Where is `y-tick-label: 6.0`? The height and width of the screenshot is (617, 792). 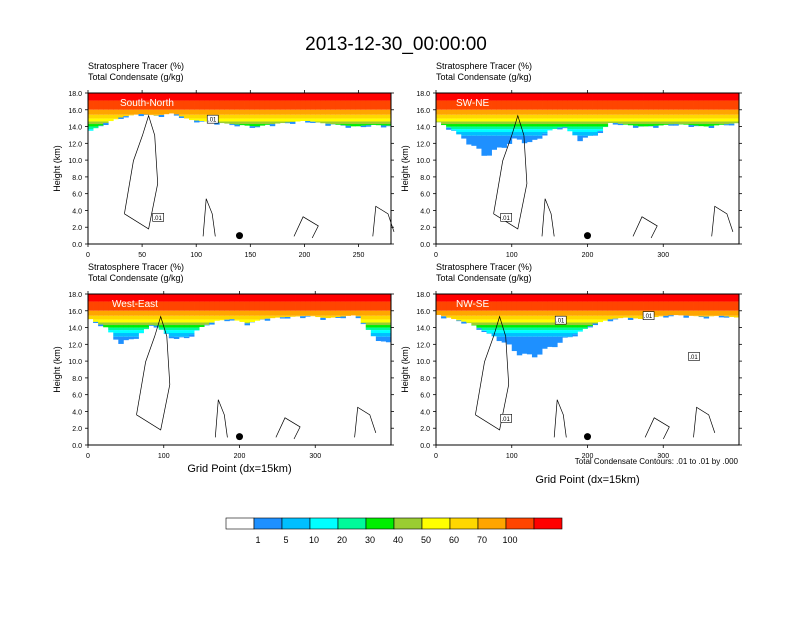 y-tick-label: 6.0 is located at coordinates (77, 396).